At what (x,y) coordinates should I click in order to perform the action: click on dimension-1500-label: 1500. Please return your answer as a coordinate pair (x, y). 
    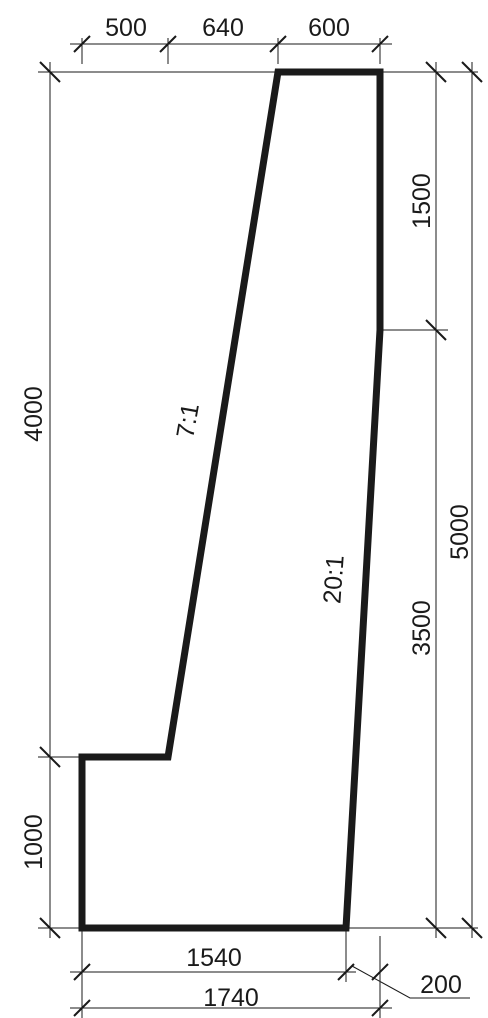
    Looking at the image, I should click on (422, 201).